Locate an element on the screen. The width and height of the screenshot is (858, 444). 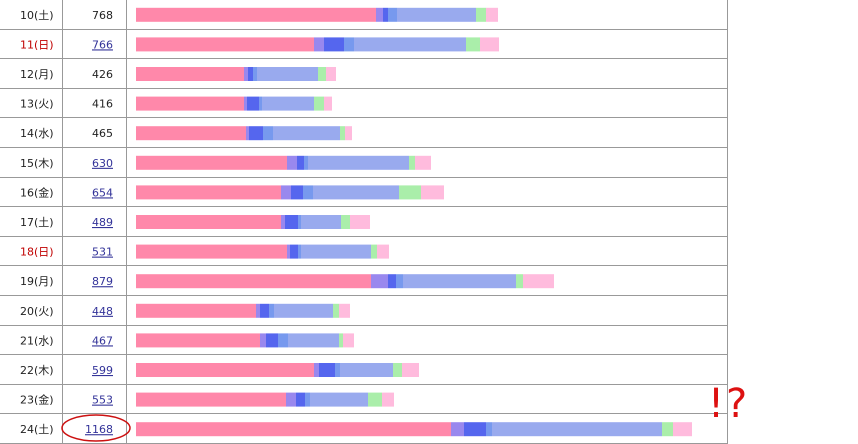
access-count-link: 467 is located at coordinates (102, 340).